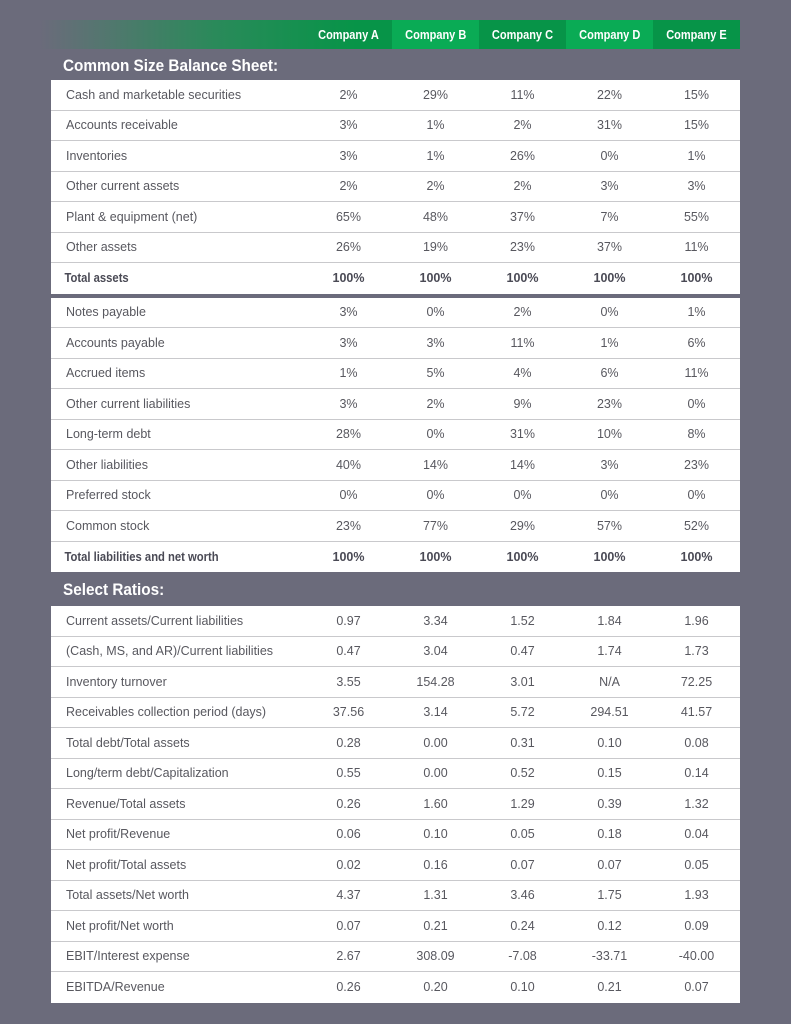 The image size is (791, 1024). I want to click on cell-value: 6%, so click(609, 373).